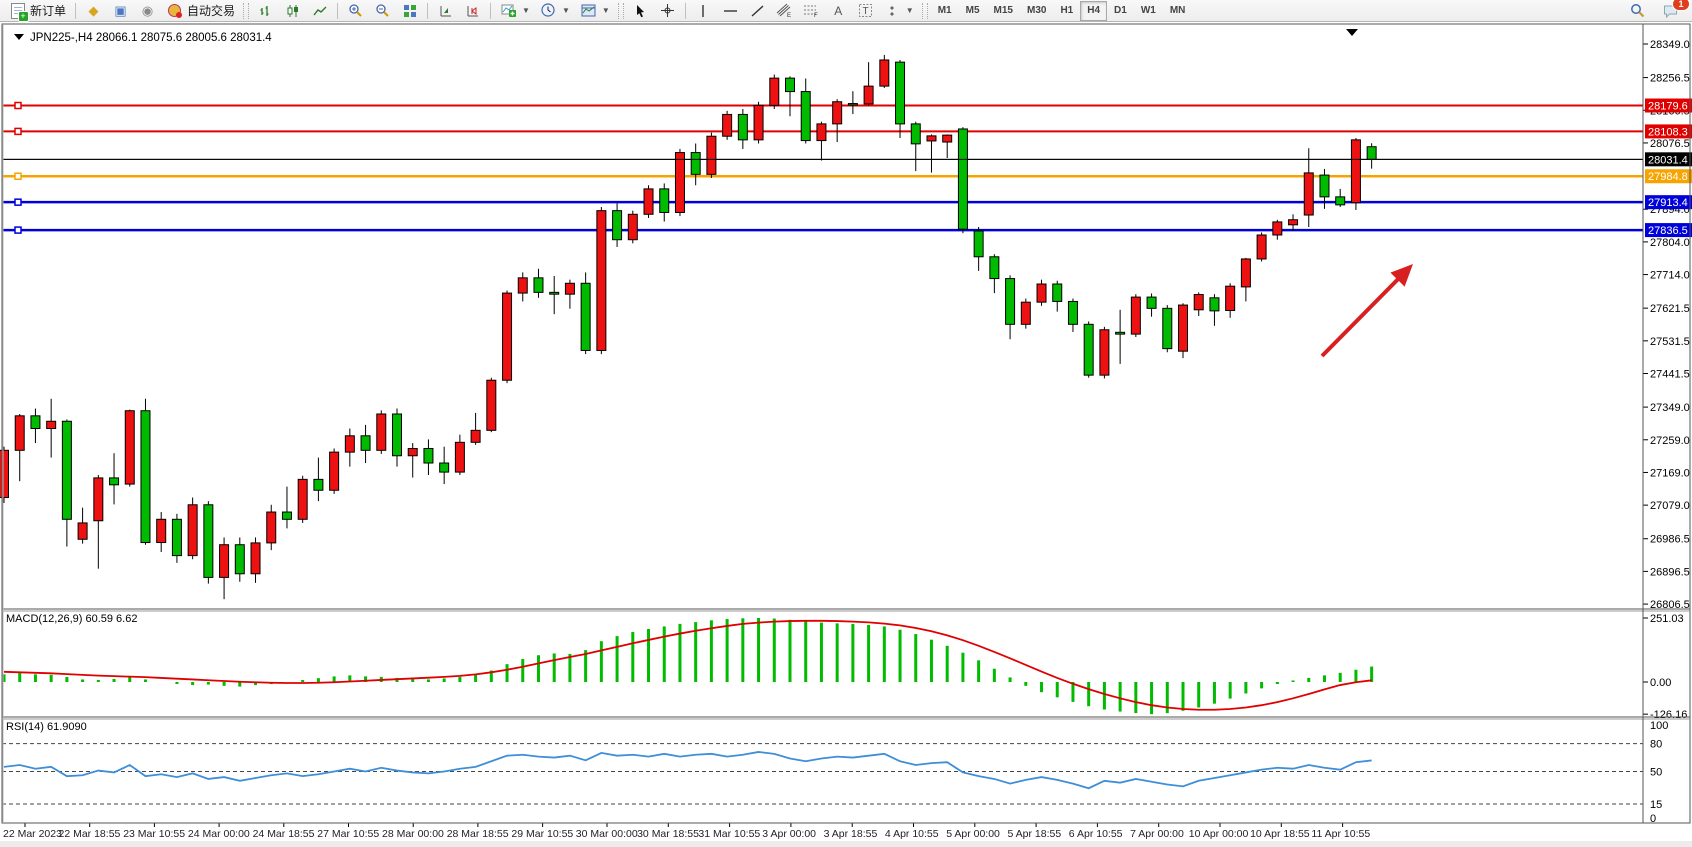  Describe the element at coordinates (1681, 5) in the screenshot. I see `notification-count-badge: 1` at that location.